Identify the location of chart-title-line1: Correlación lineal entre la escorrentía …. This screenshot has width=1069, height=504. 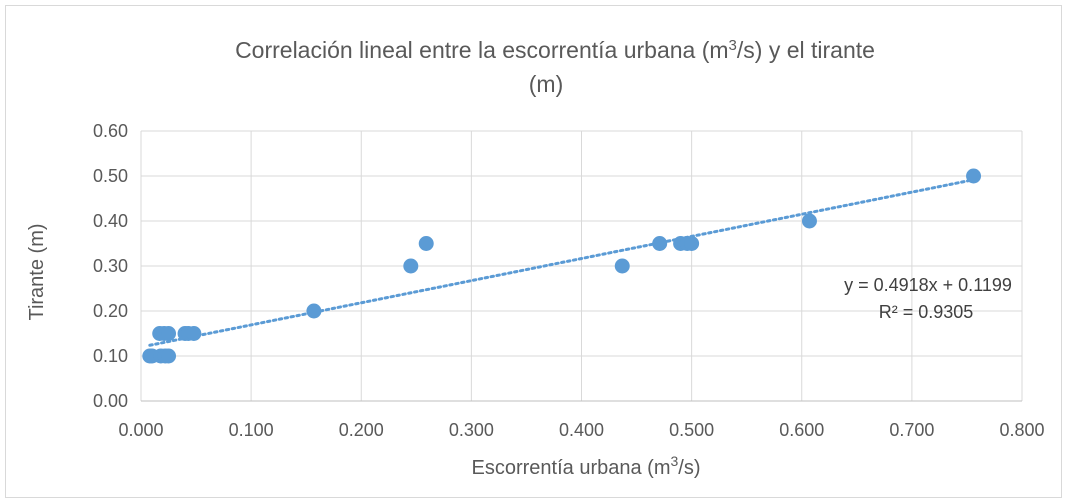
(555, 50).